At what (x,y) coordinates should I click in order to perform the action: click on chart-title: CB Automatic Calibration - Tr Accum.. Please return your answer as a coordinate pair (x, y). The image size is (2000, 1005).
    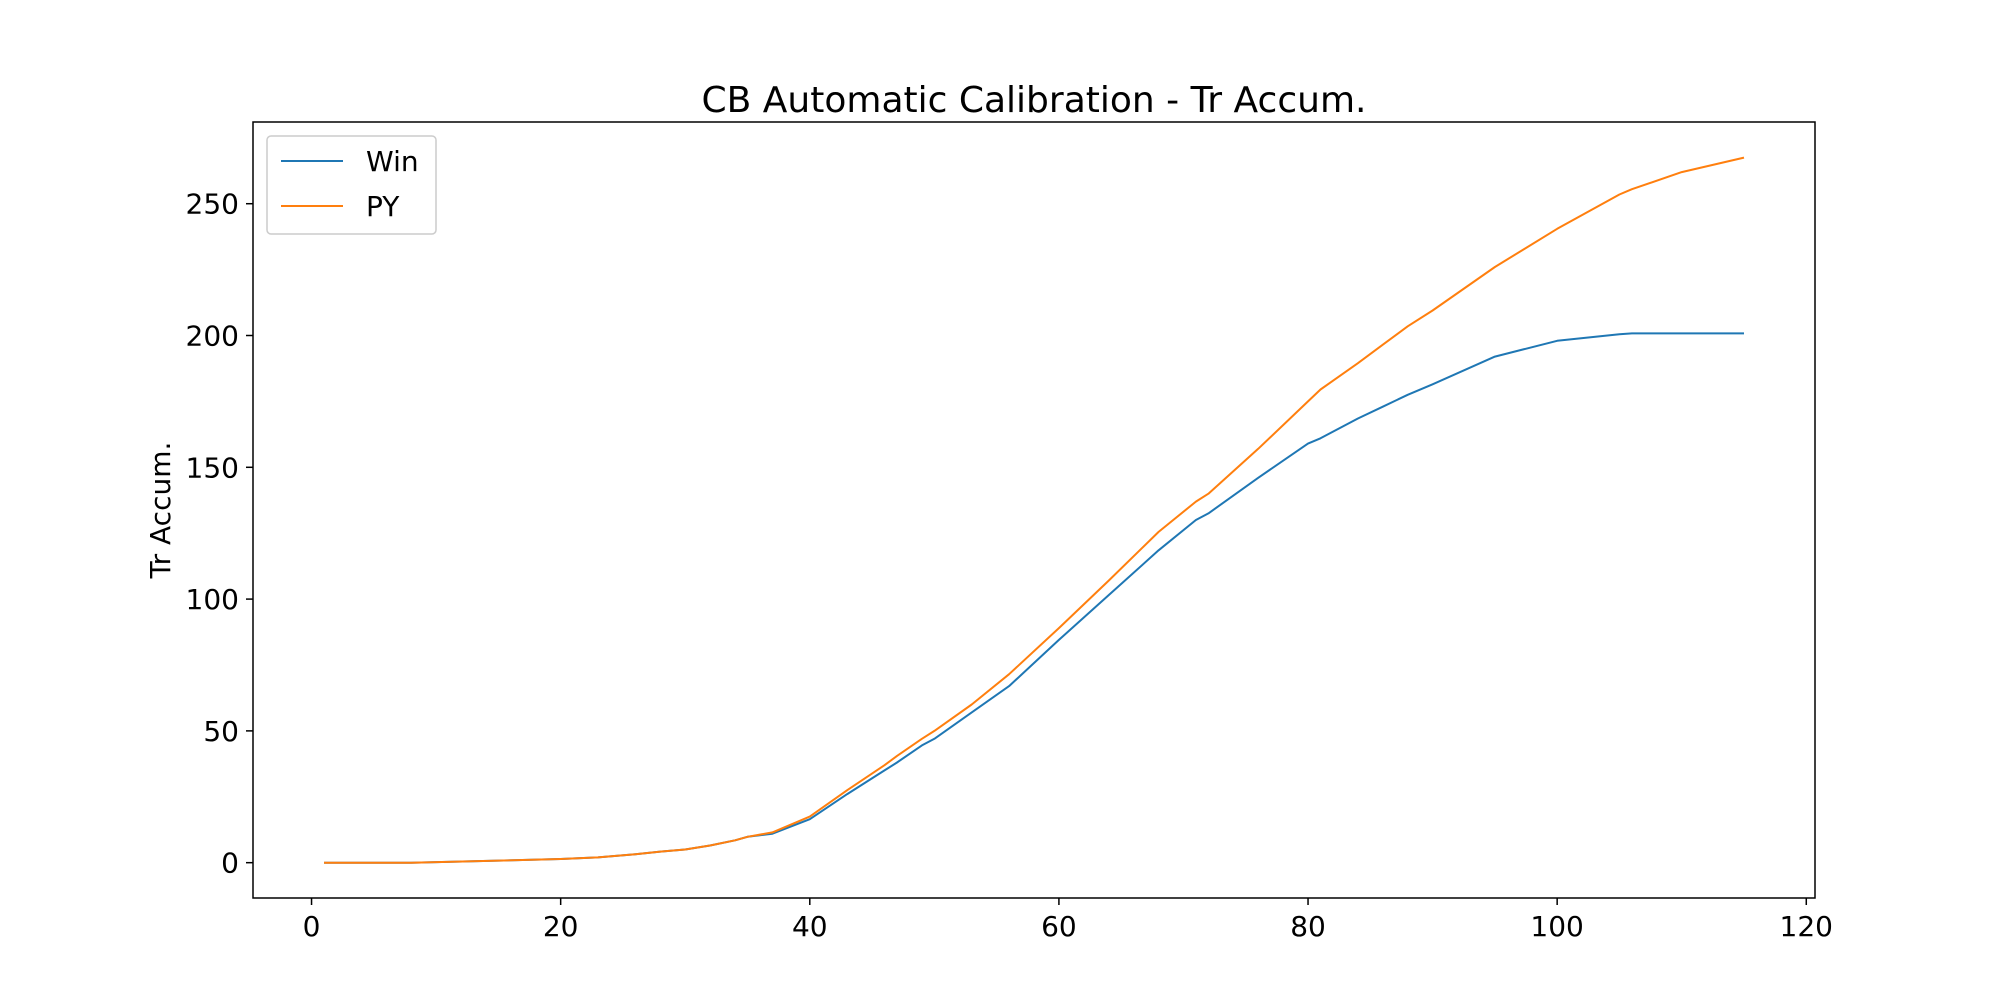
    Looking at the image, I should click on (1034, 100).